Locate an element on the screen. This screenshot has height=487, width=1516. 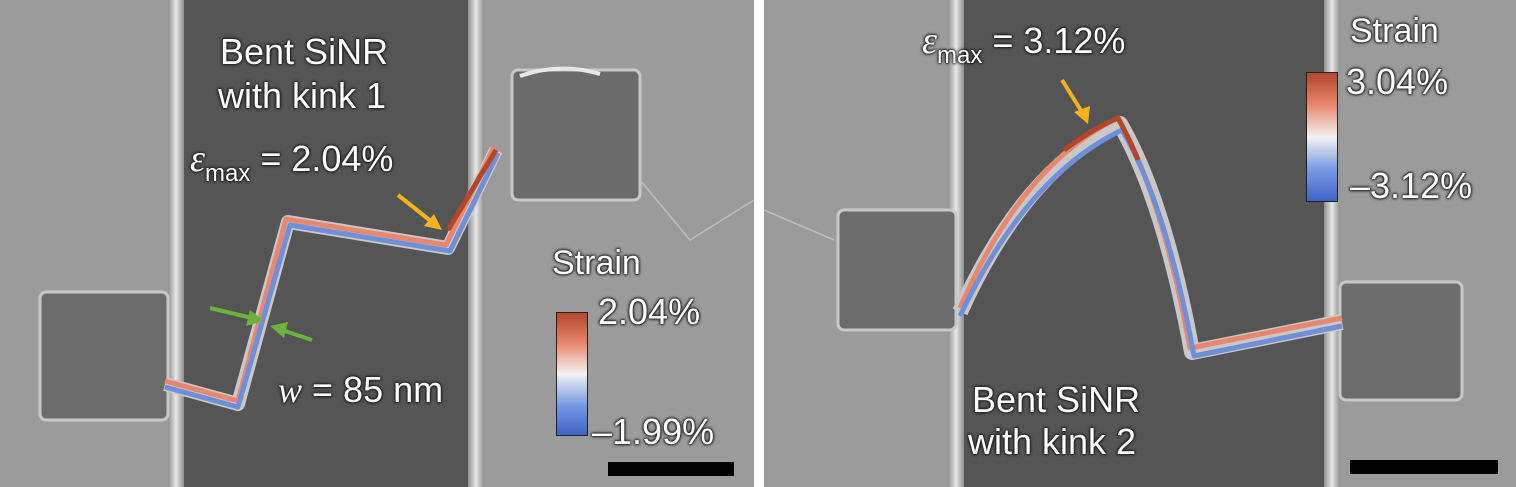
pad-highlight is located at coordinates (560, 72).